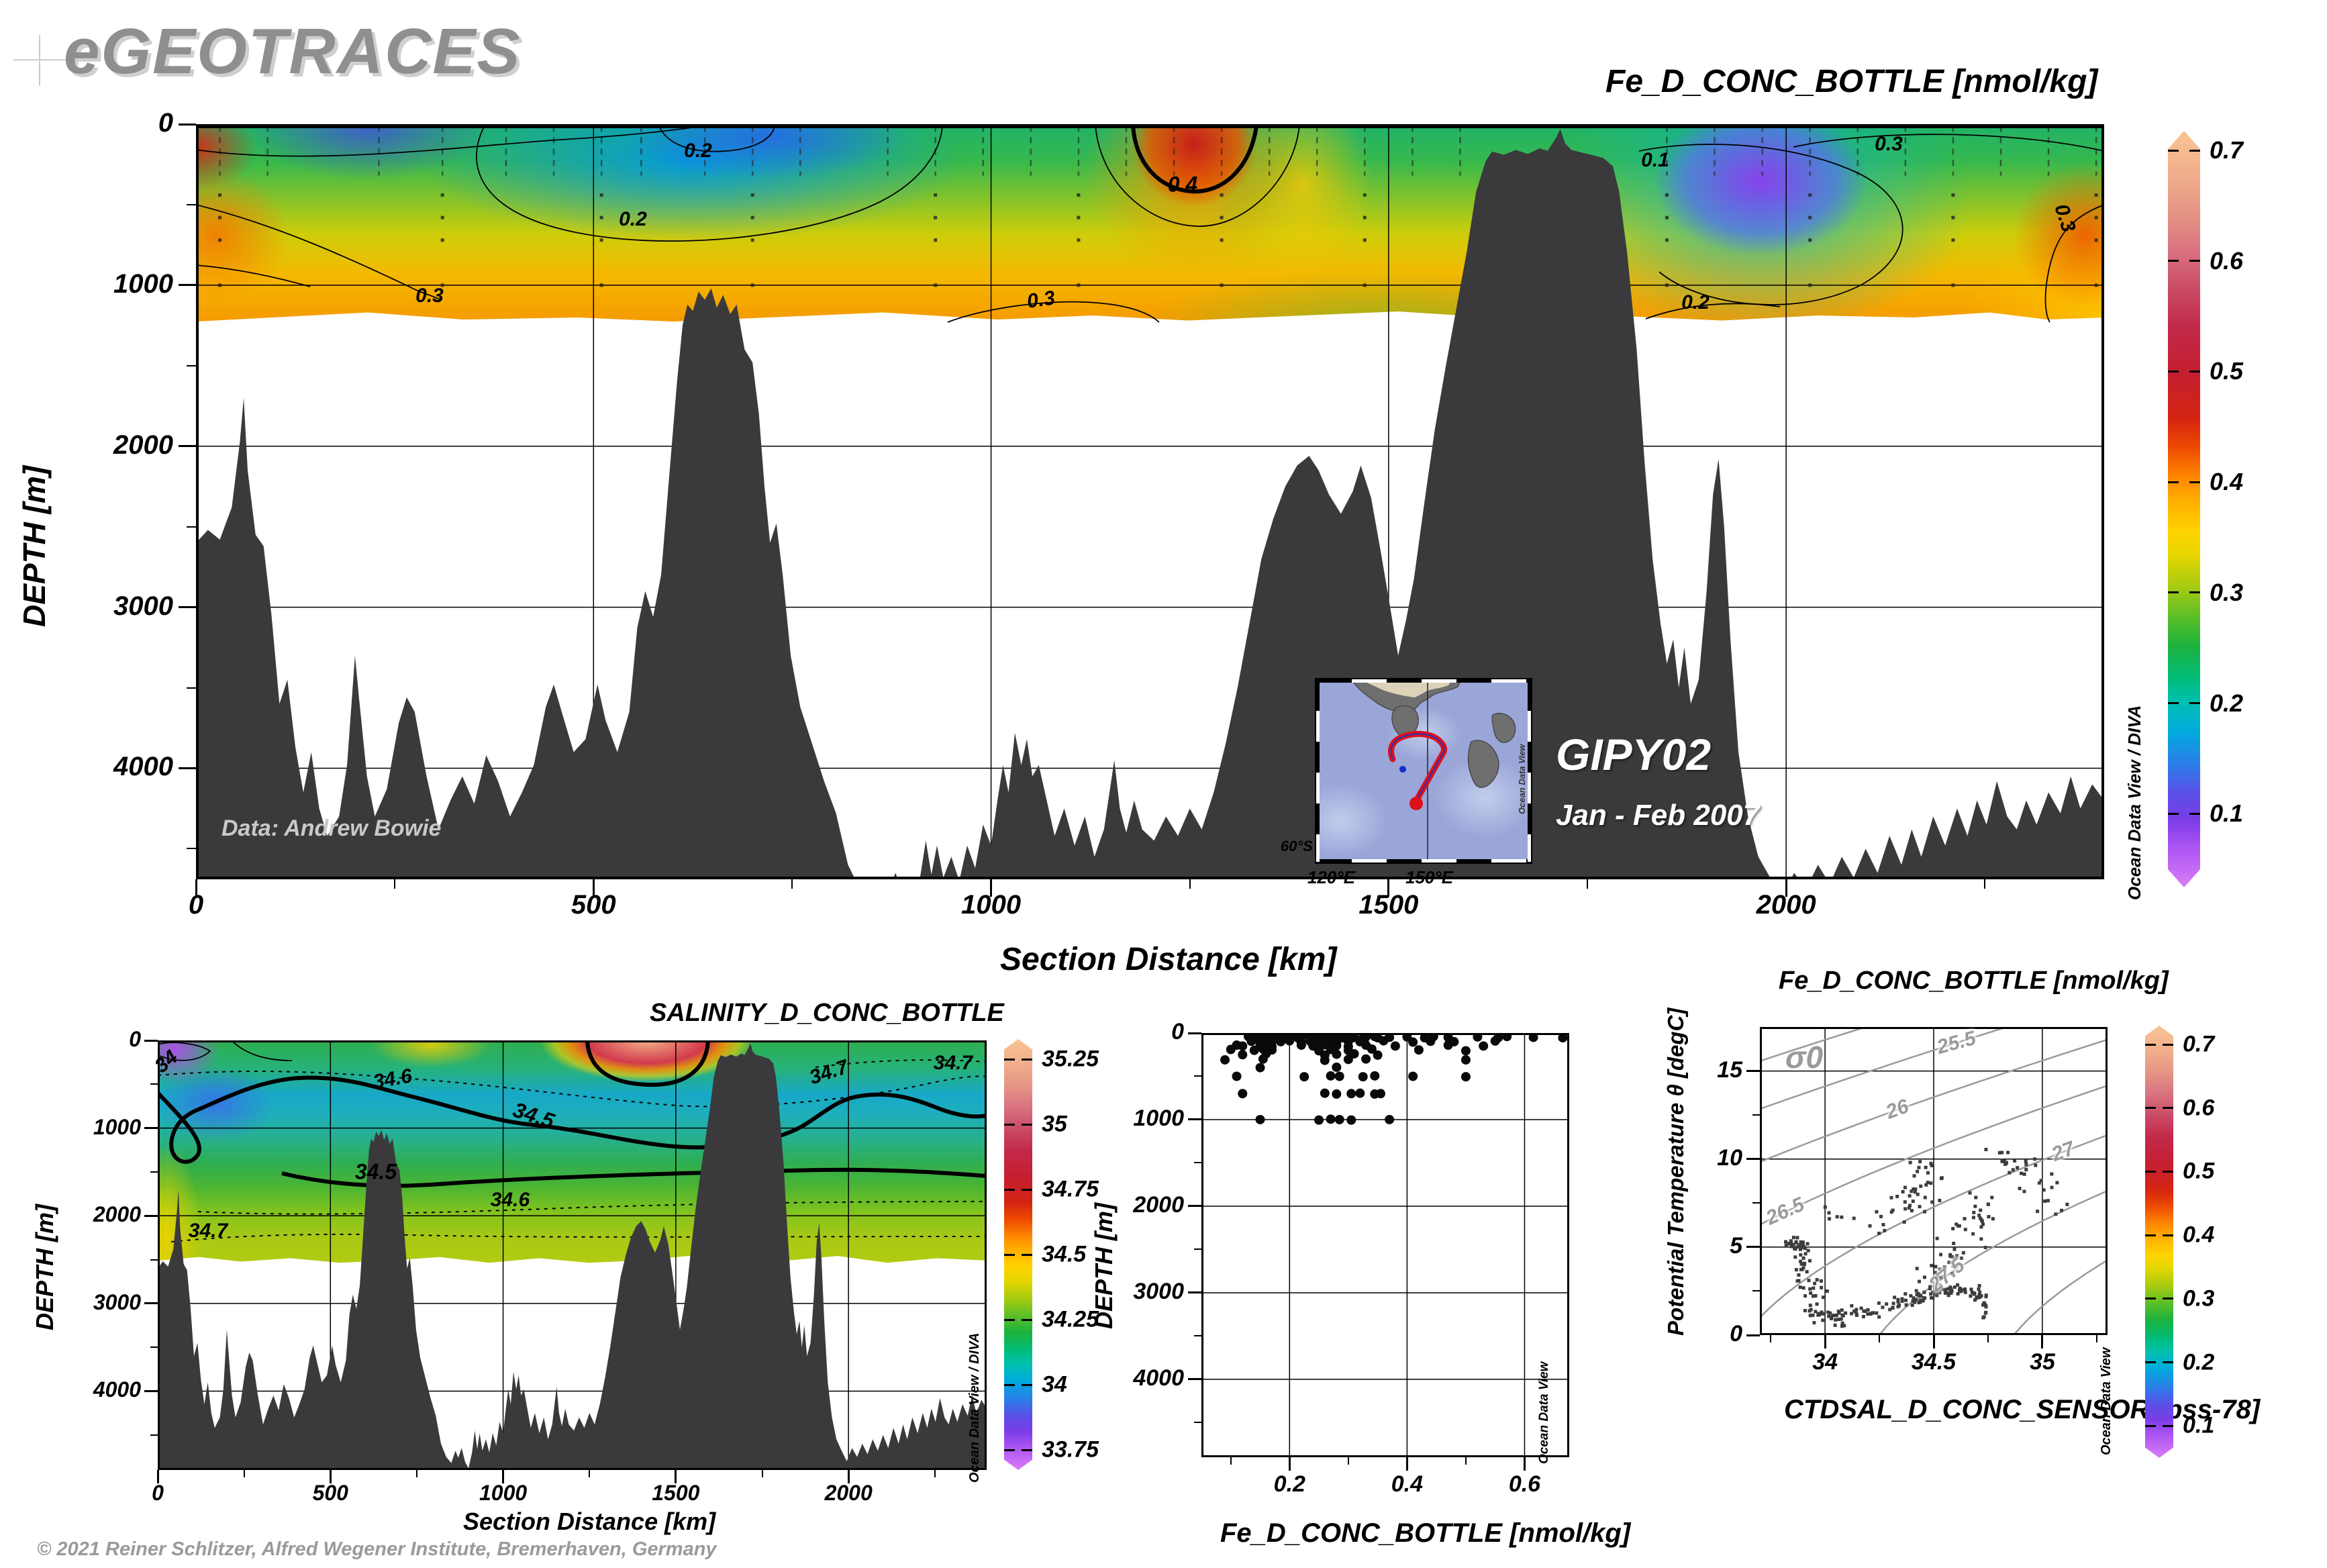 The image size is (2327, 1568). Describe the element at coordinates (2199, 1299) in the screenshot. I see `colorbar-tick-label: 0.3` at that location.